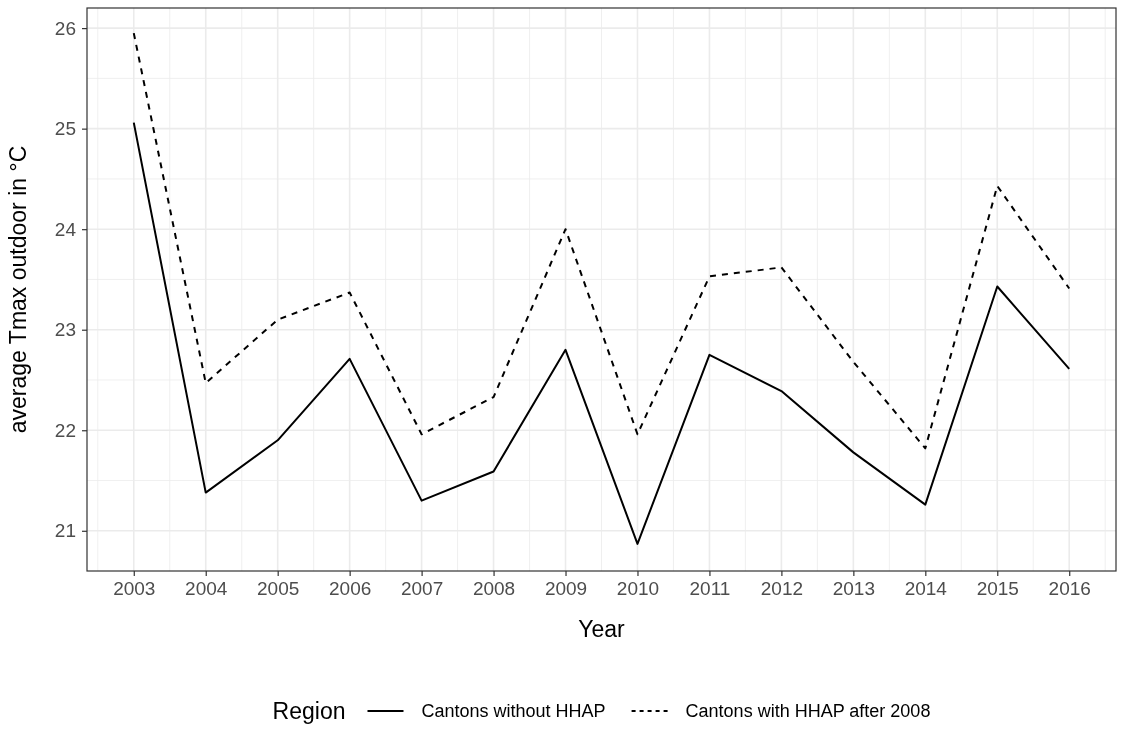  I want to click on x-tick-label: 2012, so click(782, 589).